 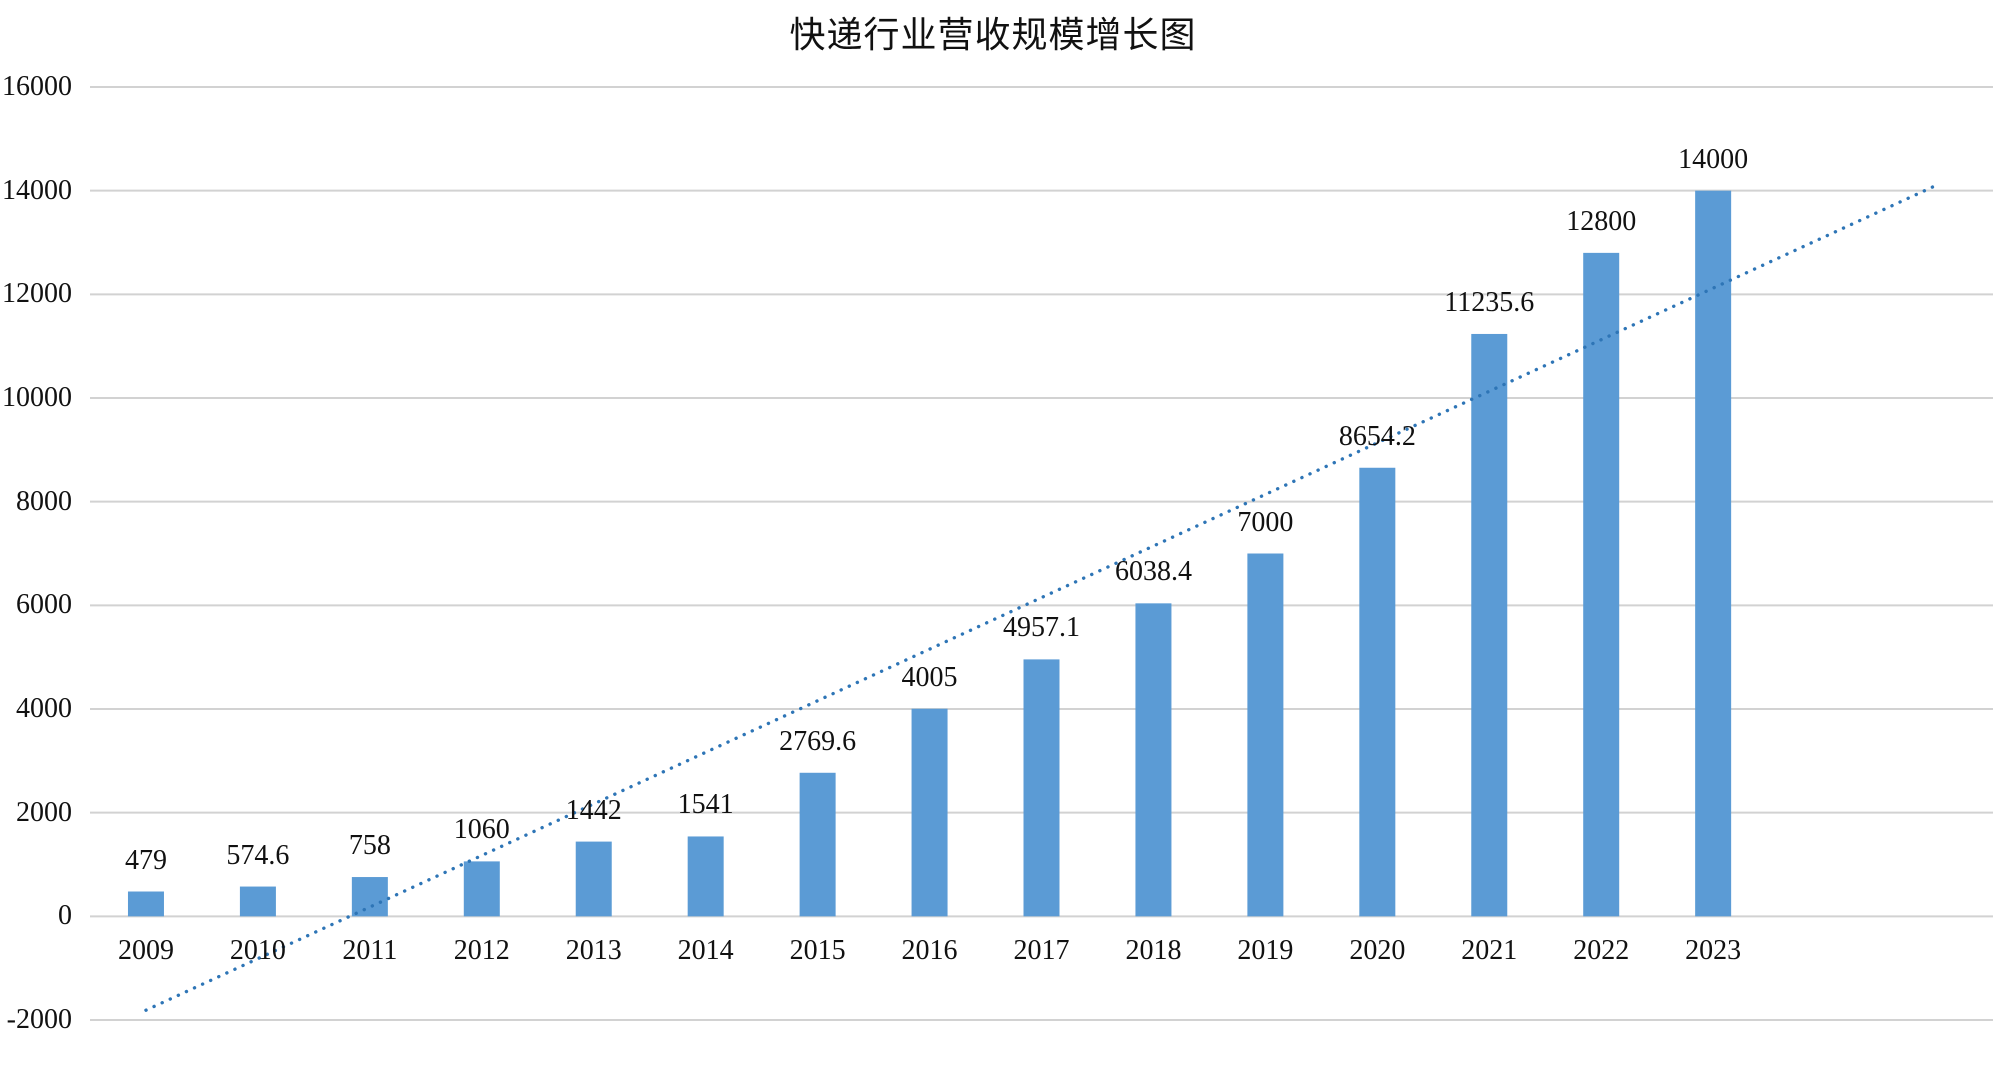 What do you see at coordinates (37, 294) in the screenshot?
I see `y-axis-tick-label: 12000` at bounding box center [37, 294].